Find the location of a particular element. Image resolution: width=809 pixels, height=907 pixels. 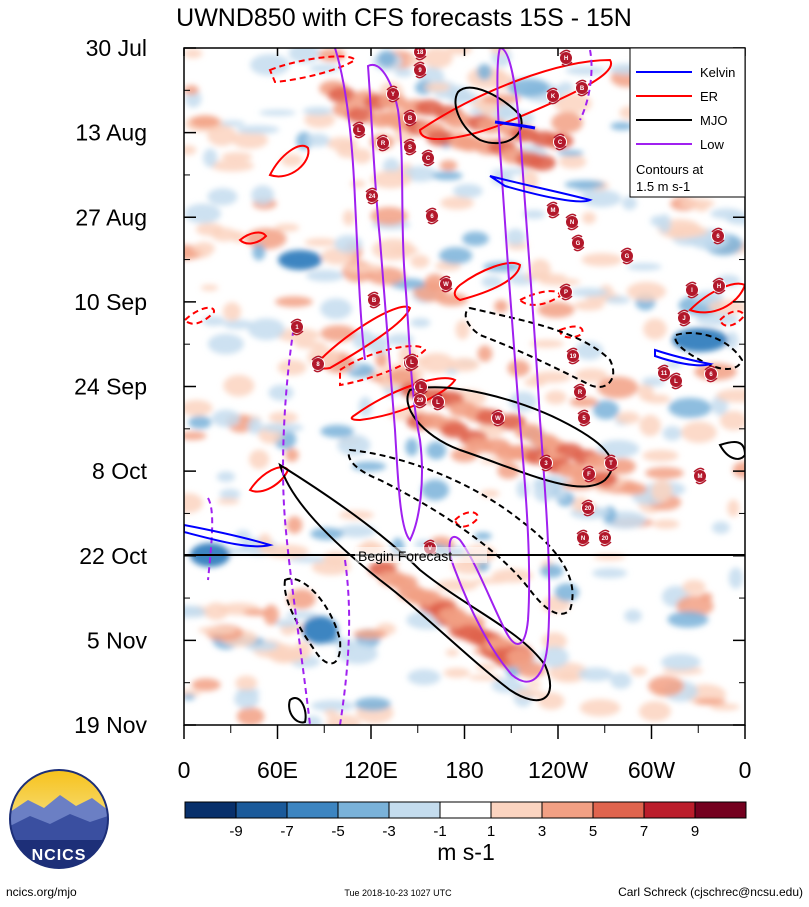

mjo-contour-dashed is located at coordinates (709, 351).